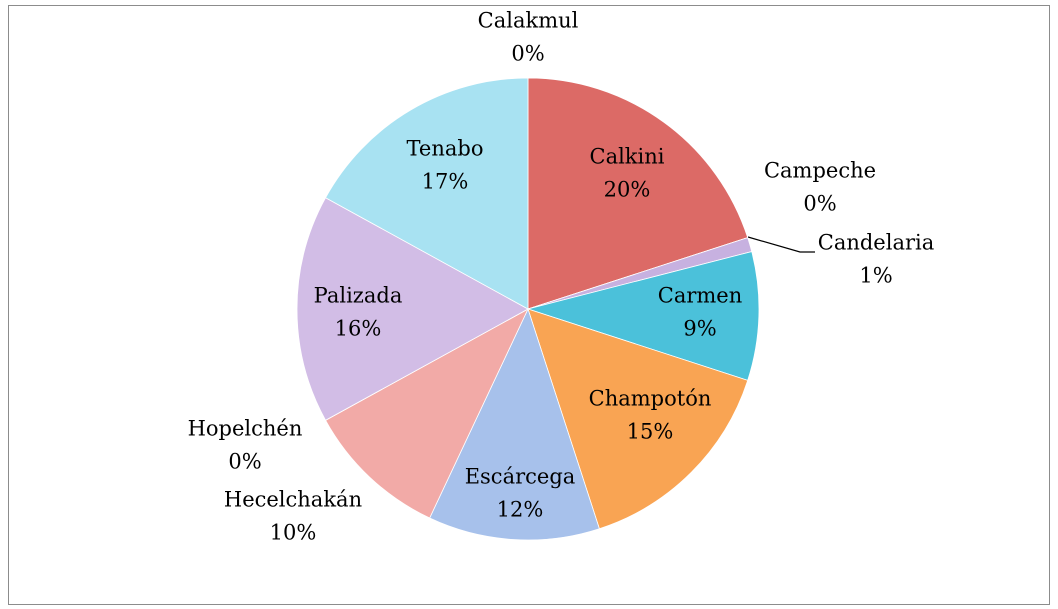  What do you see at coordinates (293, 500) in the screenshot?
I see `slice-label: Hecelchakán` at bounding box center [293, 500].